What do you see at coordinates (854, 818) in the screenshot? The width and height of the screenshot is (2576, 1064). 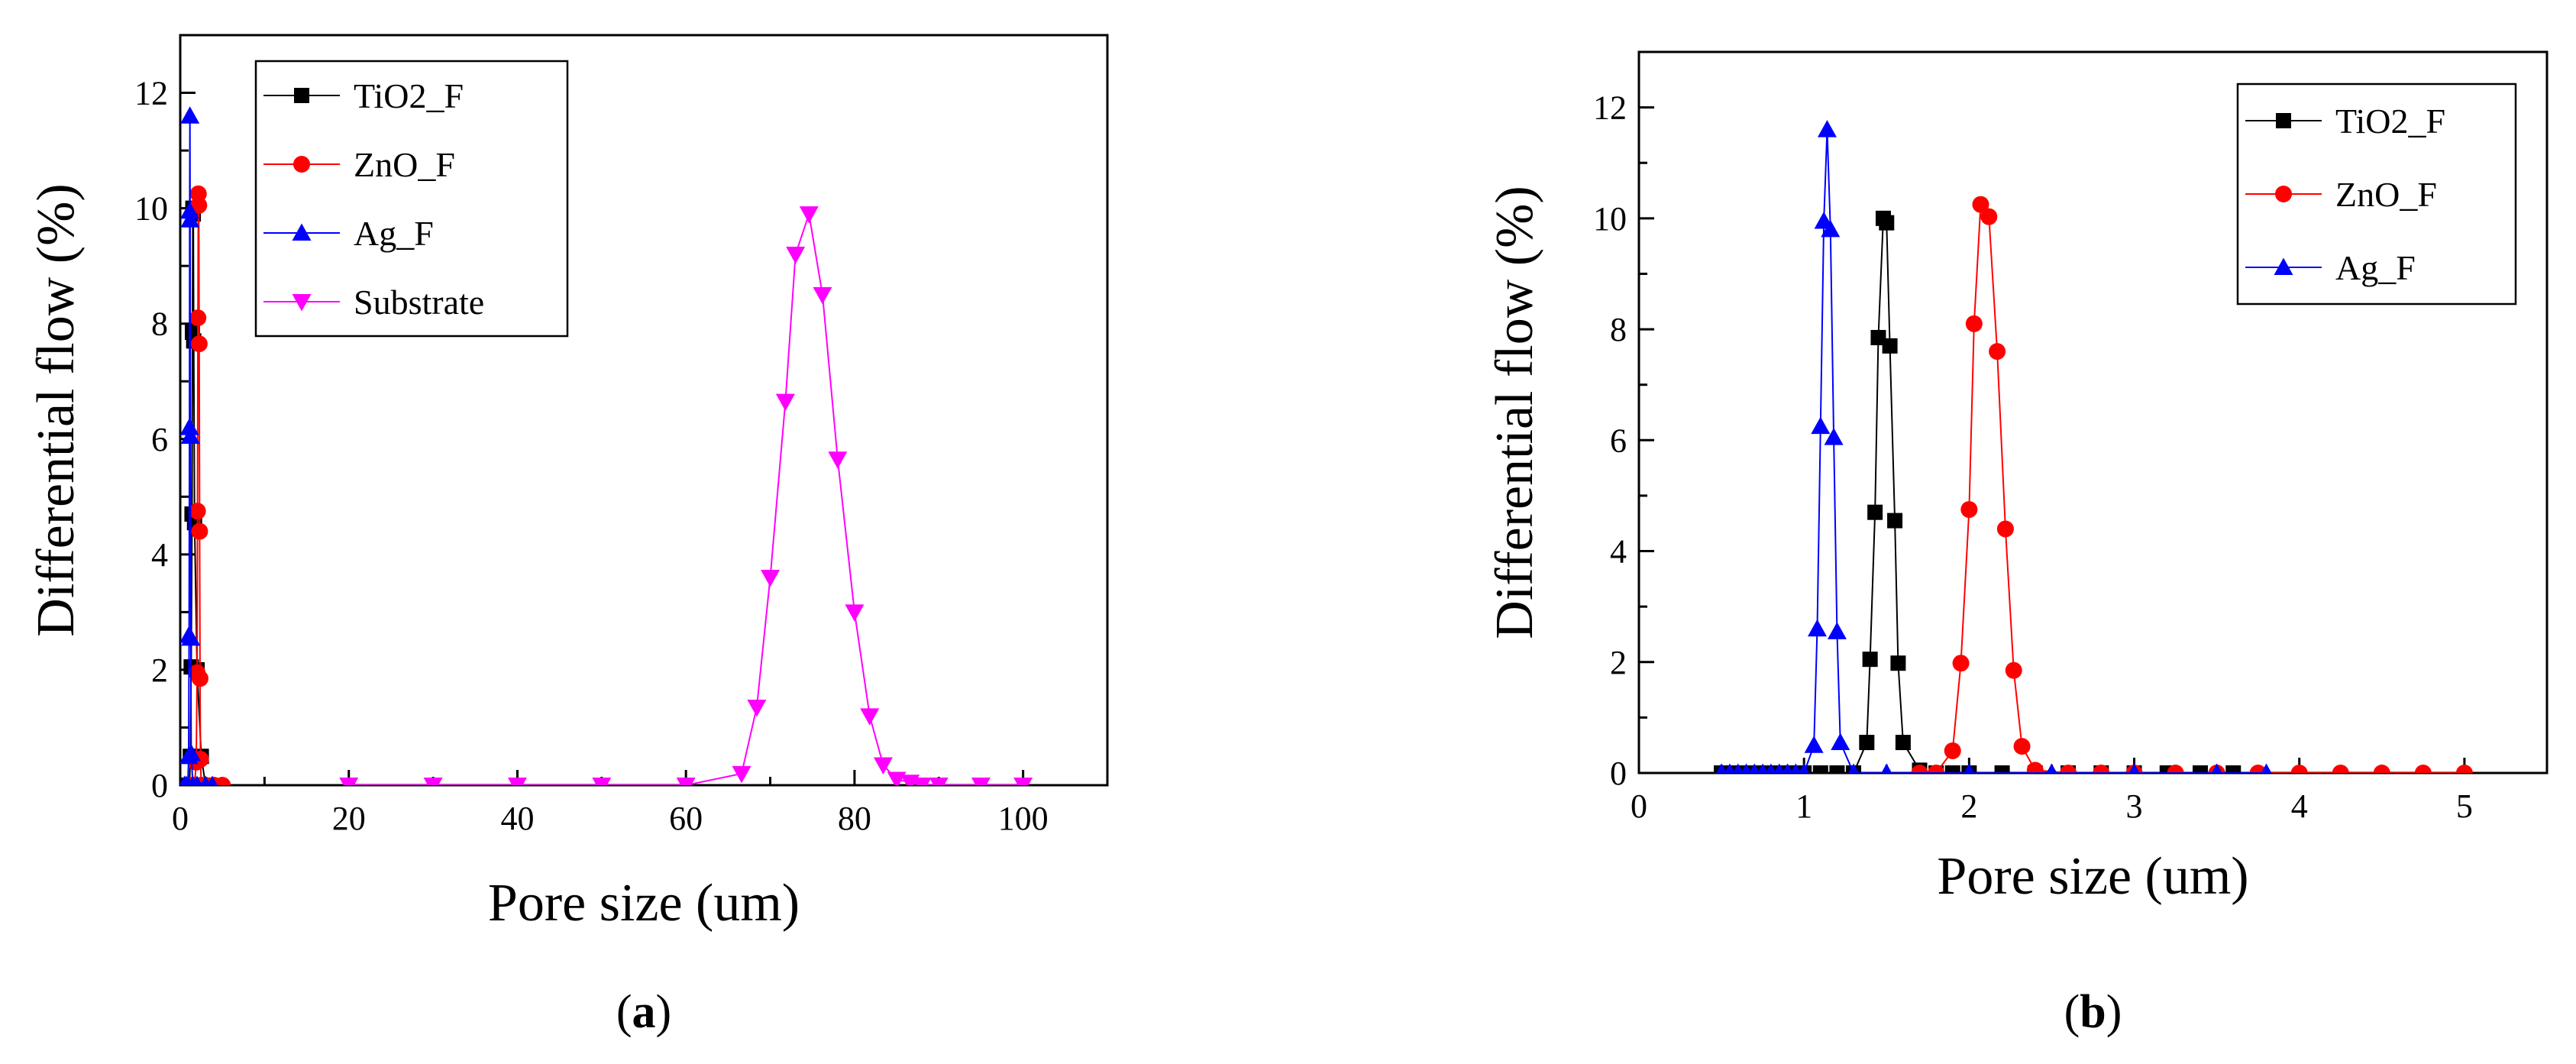 I see `x-tick-label: 80` at bounding box center [854, 818].